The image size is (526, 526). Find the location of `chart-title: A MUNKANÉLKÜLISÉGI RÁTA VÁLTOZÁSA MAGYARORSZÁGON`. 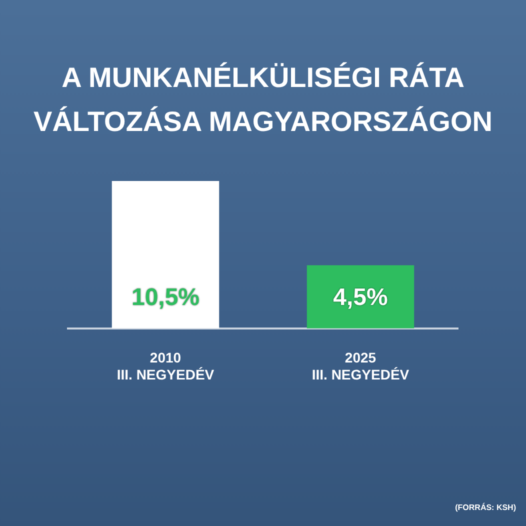

chart-title: A MUNKANÉLKÜLISÉGI RÁTA VÁLTOZÁSA MAGYARORSZÁGON is located at coordinates (263, 100).